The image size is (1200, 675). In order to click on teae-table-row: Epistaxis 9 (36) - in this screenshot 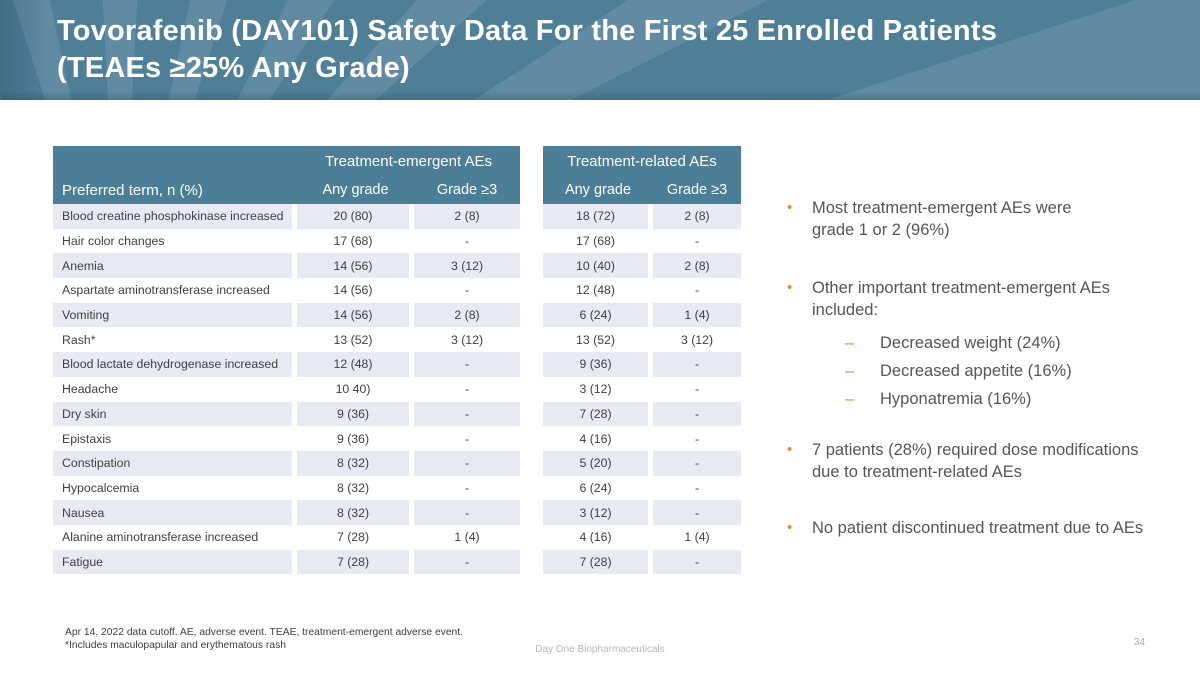, I will do `click(286, 438)`.